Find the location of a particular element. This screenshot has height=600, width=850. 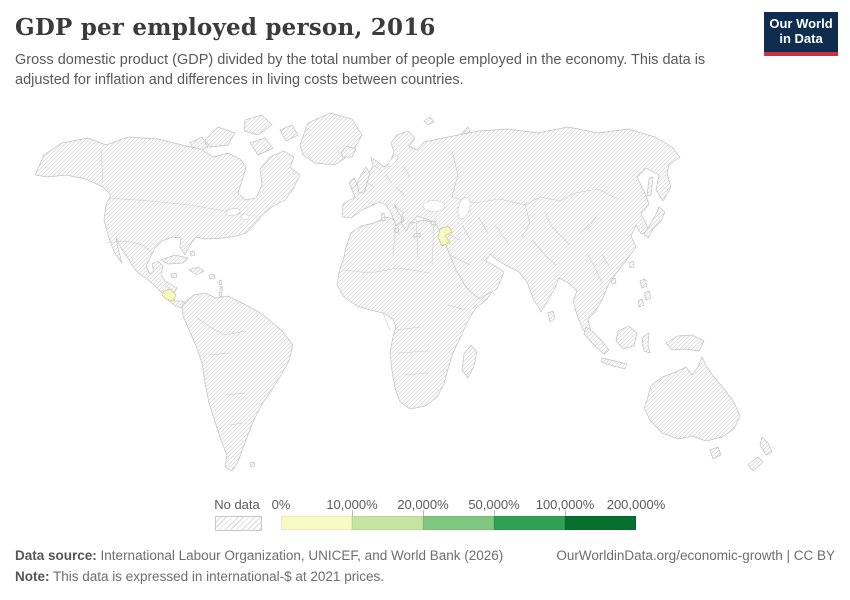

note-label: Note: is located at coordinates (32, 576).